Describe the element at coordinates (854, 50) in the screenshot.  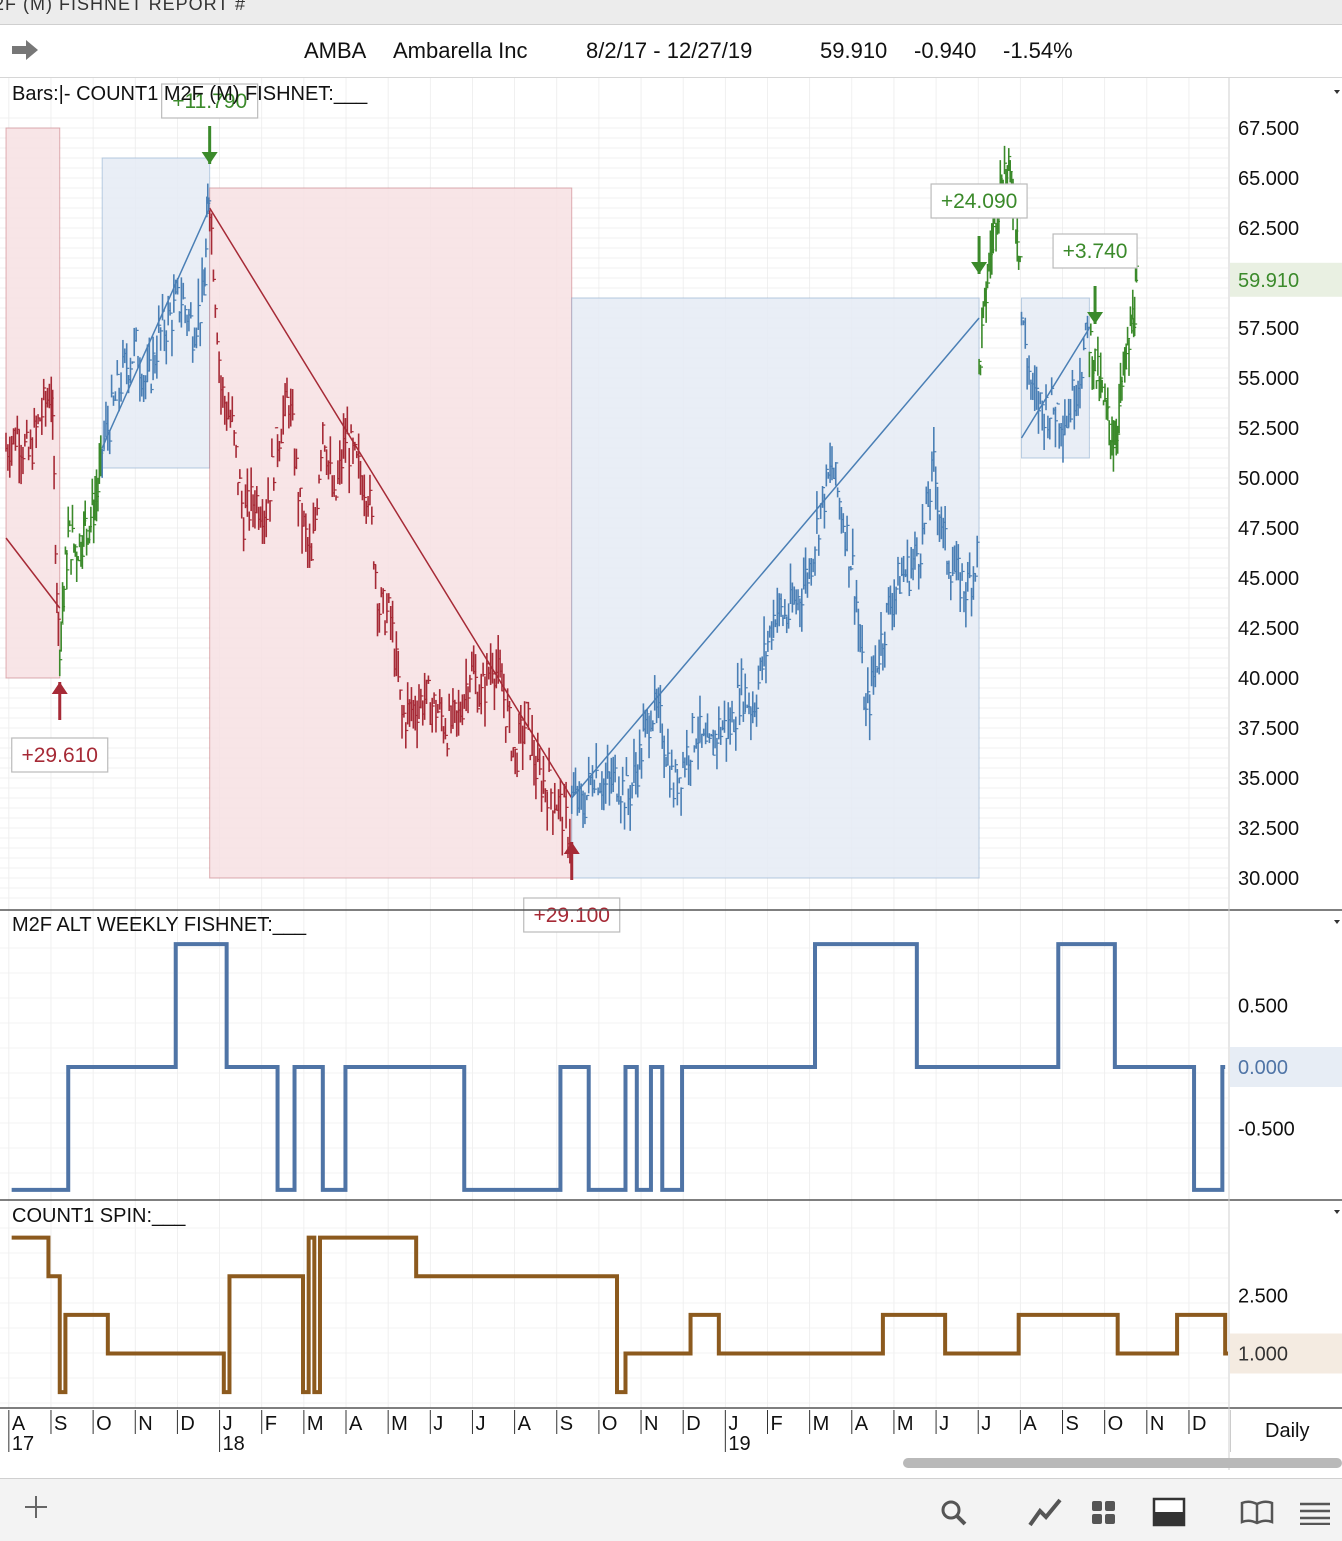
I see `last-price: 59.910` at that location.